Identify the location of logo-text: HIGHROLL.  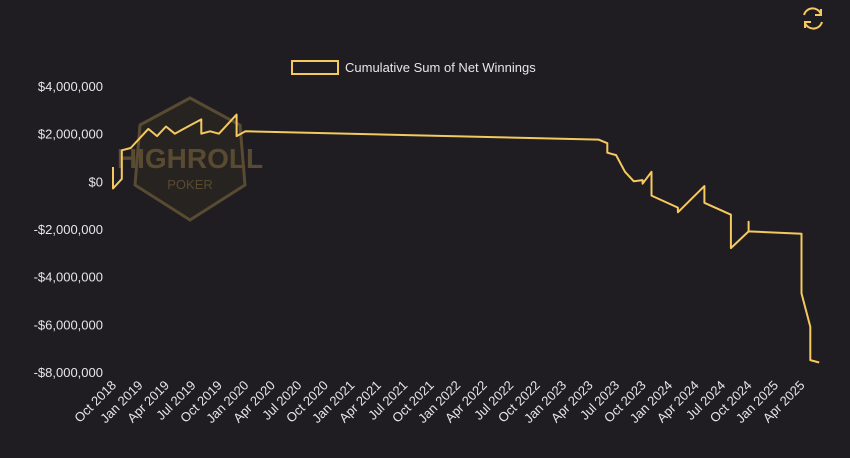
(190, 158).